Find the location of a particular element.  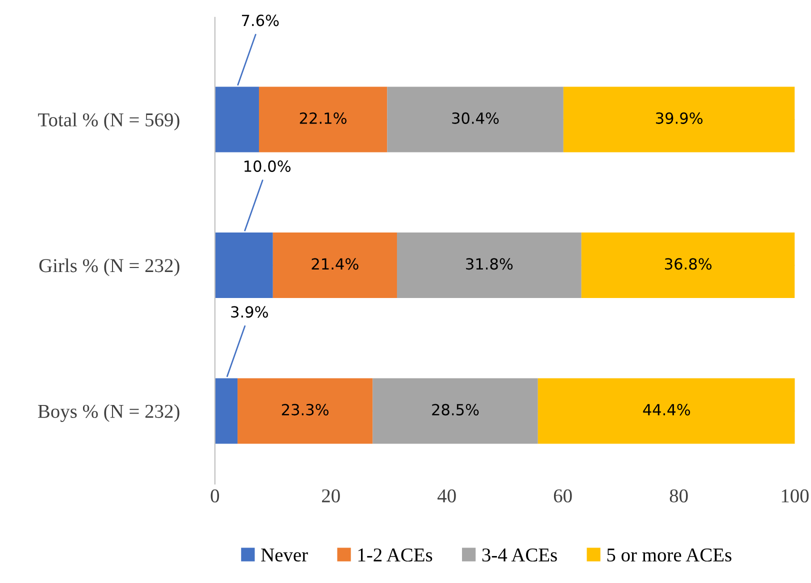

data-label: 10.0% is located at coordinates (267, 166).